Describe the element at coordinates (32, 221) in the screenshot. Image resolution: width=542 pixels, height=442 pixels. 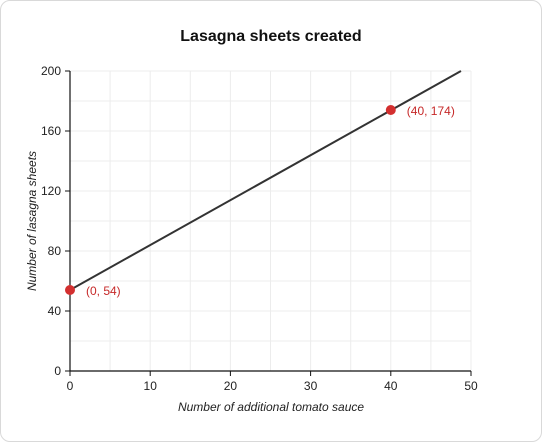
I see `y-axis-label: Number of lasagna sheets` at that location.